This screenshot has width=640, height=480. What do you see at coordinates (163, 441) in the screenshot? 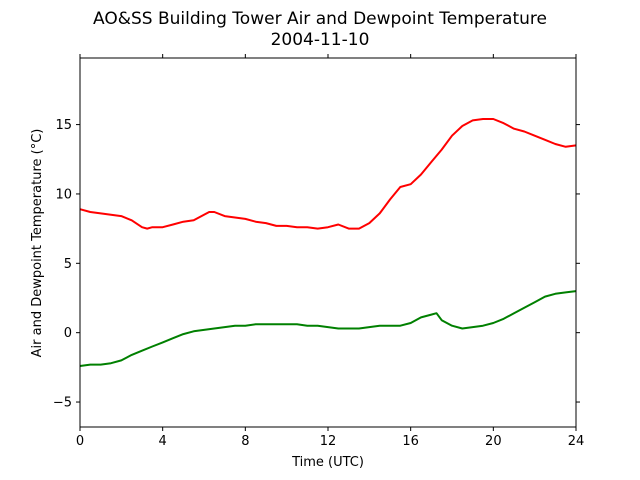
I see `x-tick-label: 4` at bounding box center [163, 441].